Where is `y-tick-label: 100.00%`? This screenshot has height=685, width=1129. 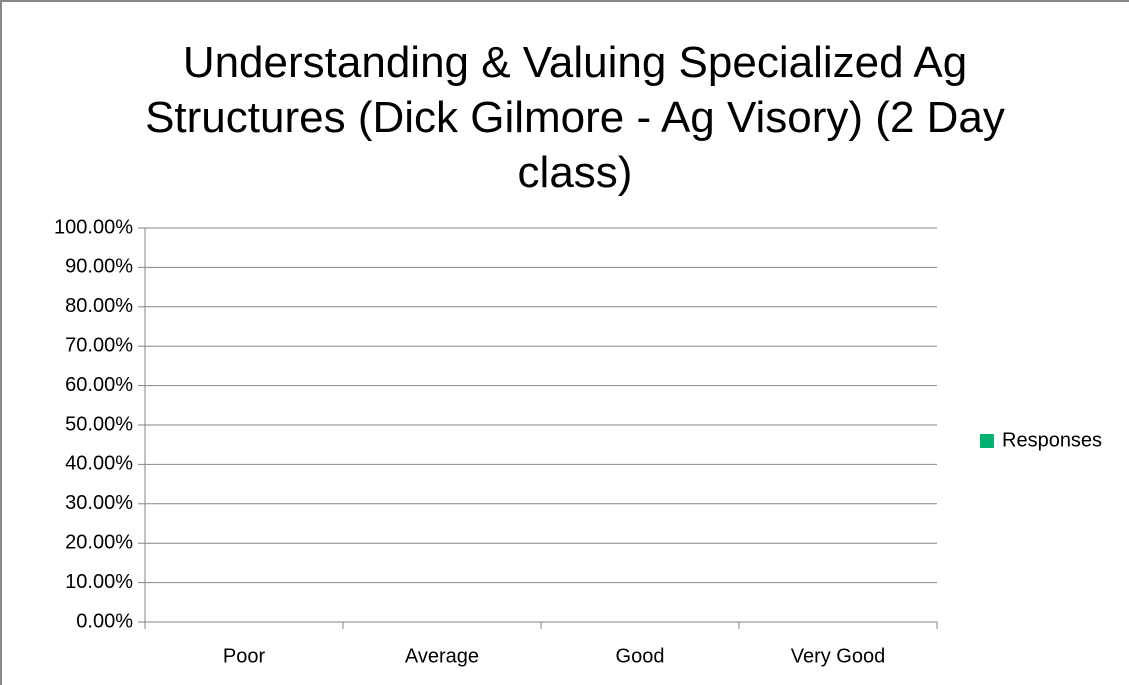 y-tick-label: 100.00% is located at coordinates (93, 227).